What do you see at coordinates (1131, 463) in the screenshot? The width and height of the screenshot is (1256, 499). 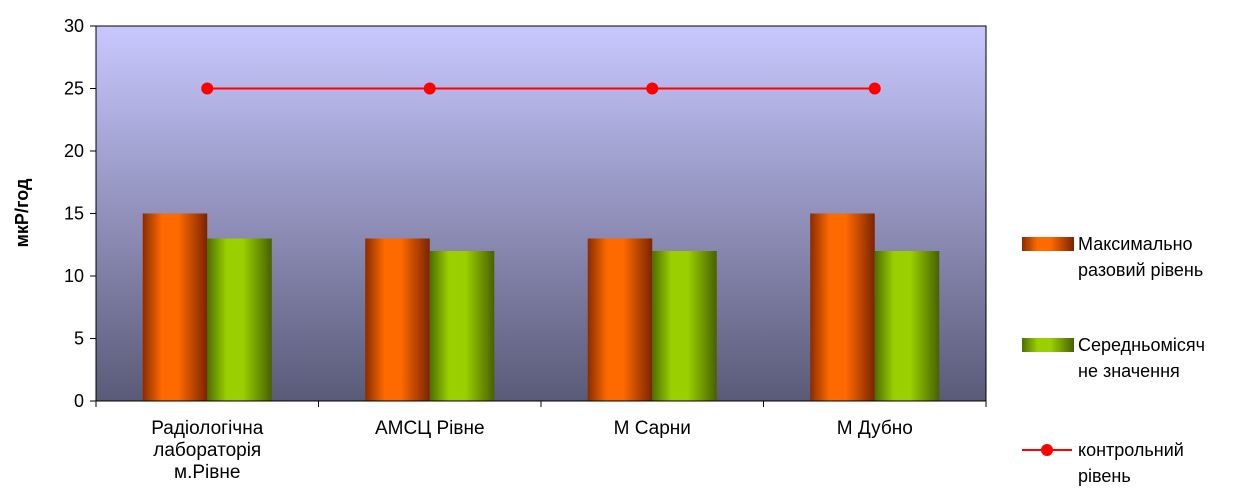 I see `legend-label: контрольний рівень` at bounding box center [1131, 463].